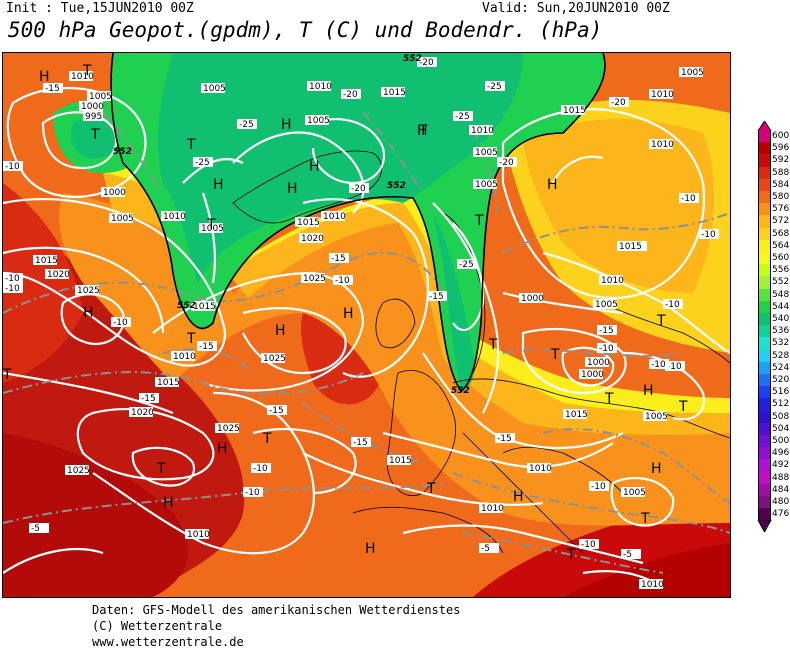 This screenshot has width=790, height=649. Describe the element at coordinates (781, 148) in the screenshot. I see `legend-label: 596` at that location.